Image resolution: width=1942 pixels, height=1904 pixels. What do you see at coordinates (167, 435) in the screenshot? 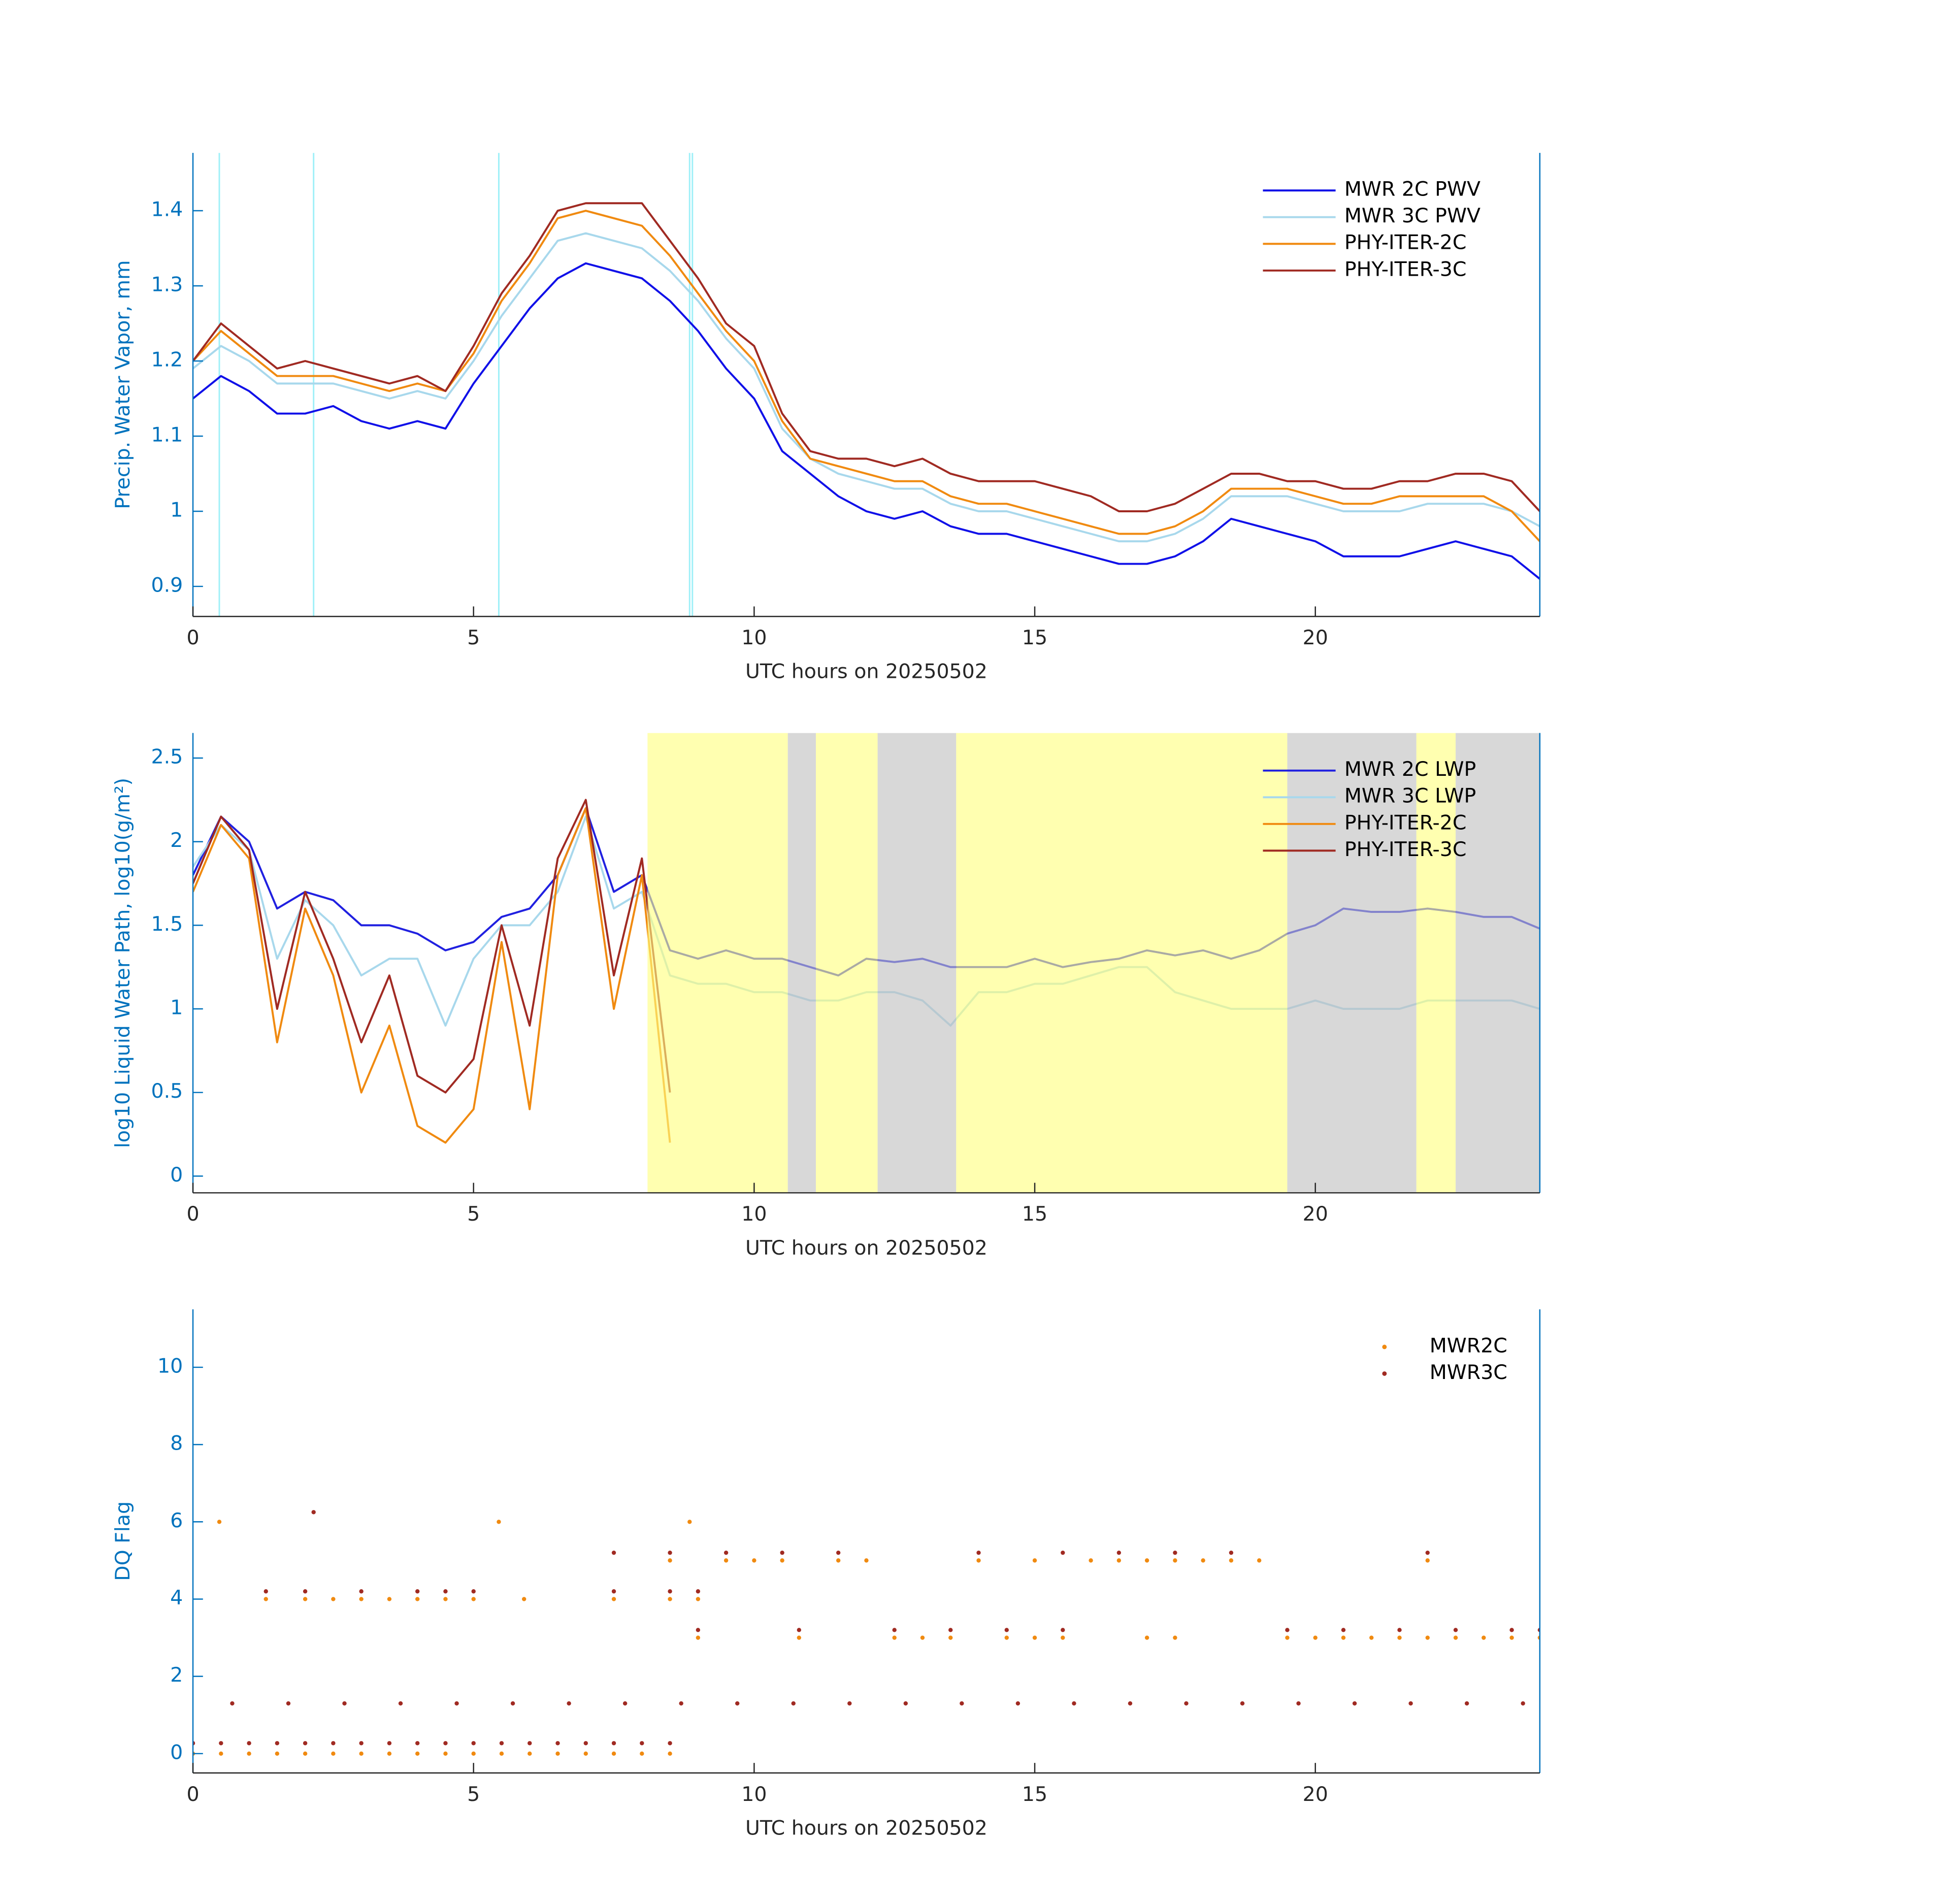
I see `y-tick-label: 1.1` at bounding box center [167, 435].